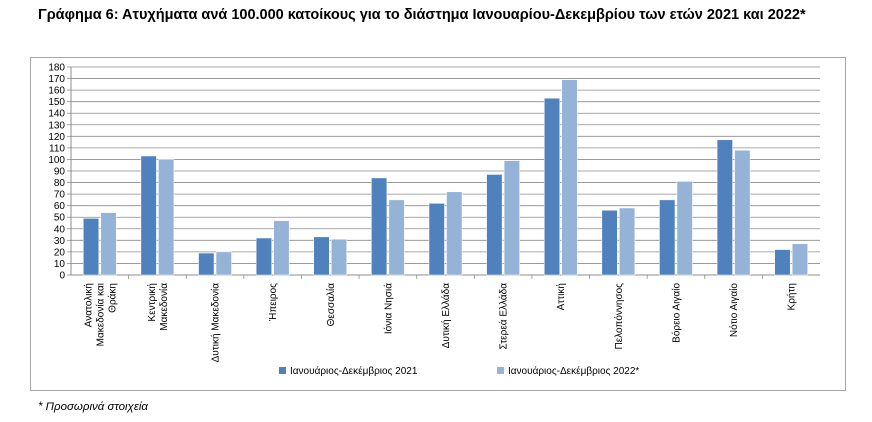 Image resolution: width=872 pixels, height=422 pixels. What do you see at coordinates (93, 407) in the screenshot?
I see `footnote: * Προσωρινά στοιχεία` at bounding box center [93, 407].